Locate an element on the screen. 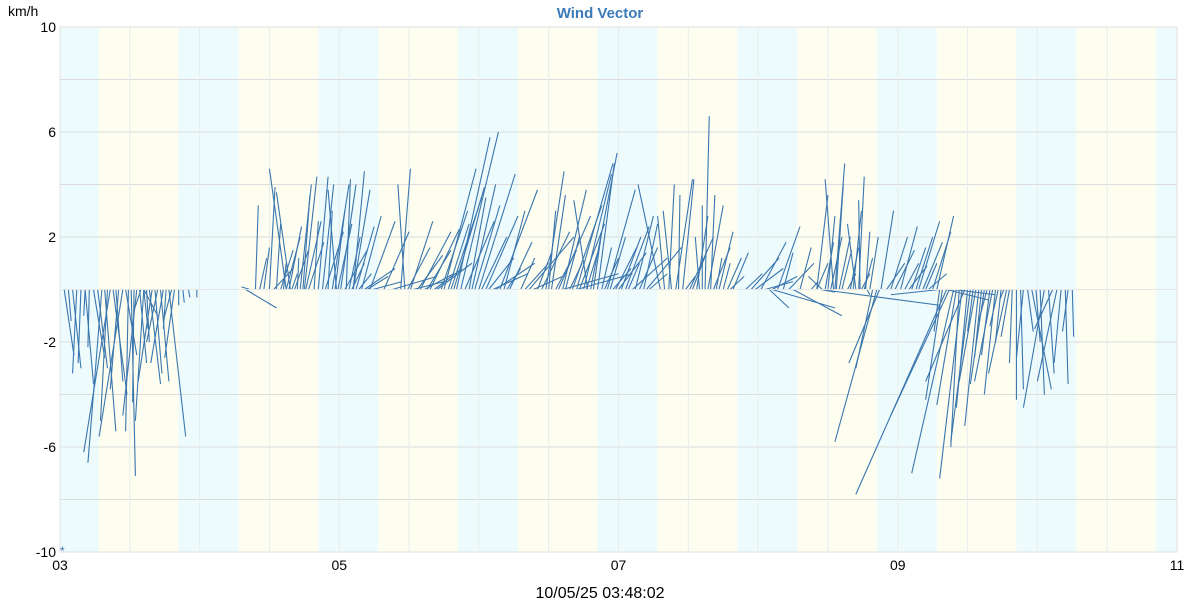 This screenshot has width=1200, height=600. y-tick-label: -10 is located at coordinates (46, 552).